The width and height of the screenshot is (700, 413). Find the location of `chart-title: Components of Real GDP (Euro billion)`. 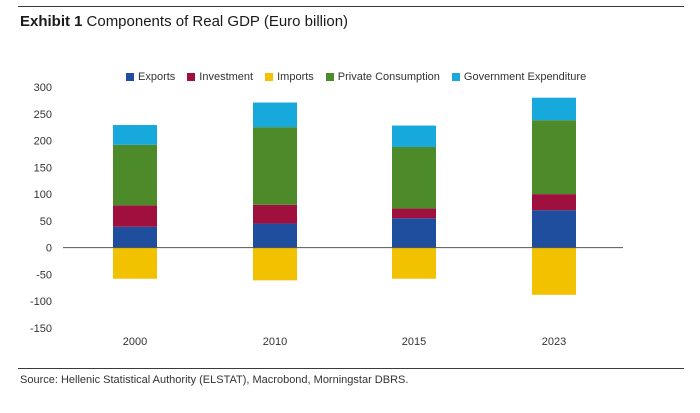

chart-title: Components of Real GDP (Euro billion) is located at coordinates (217, 21).